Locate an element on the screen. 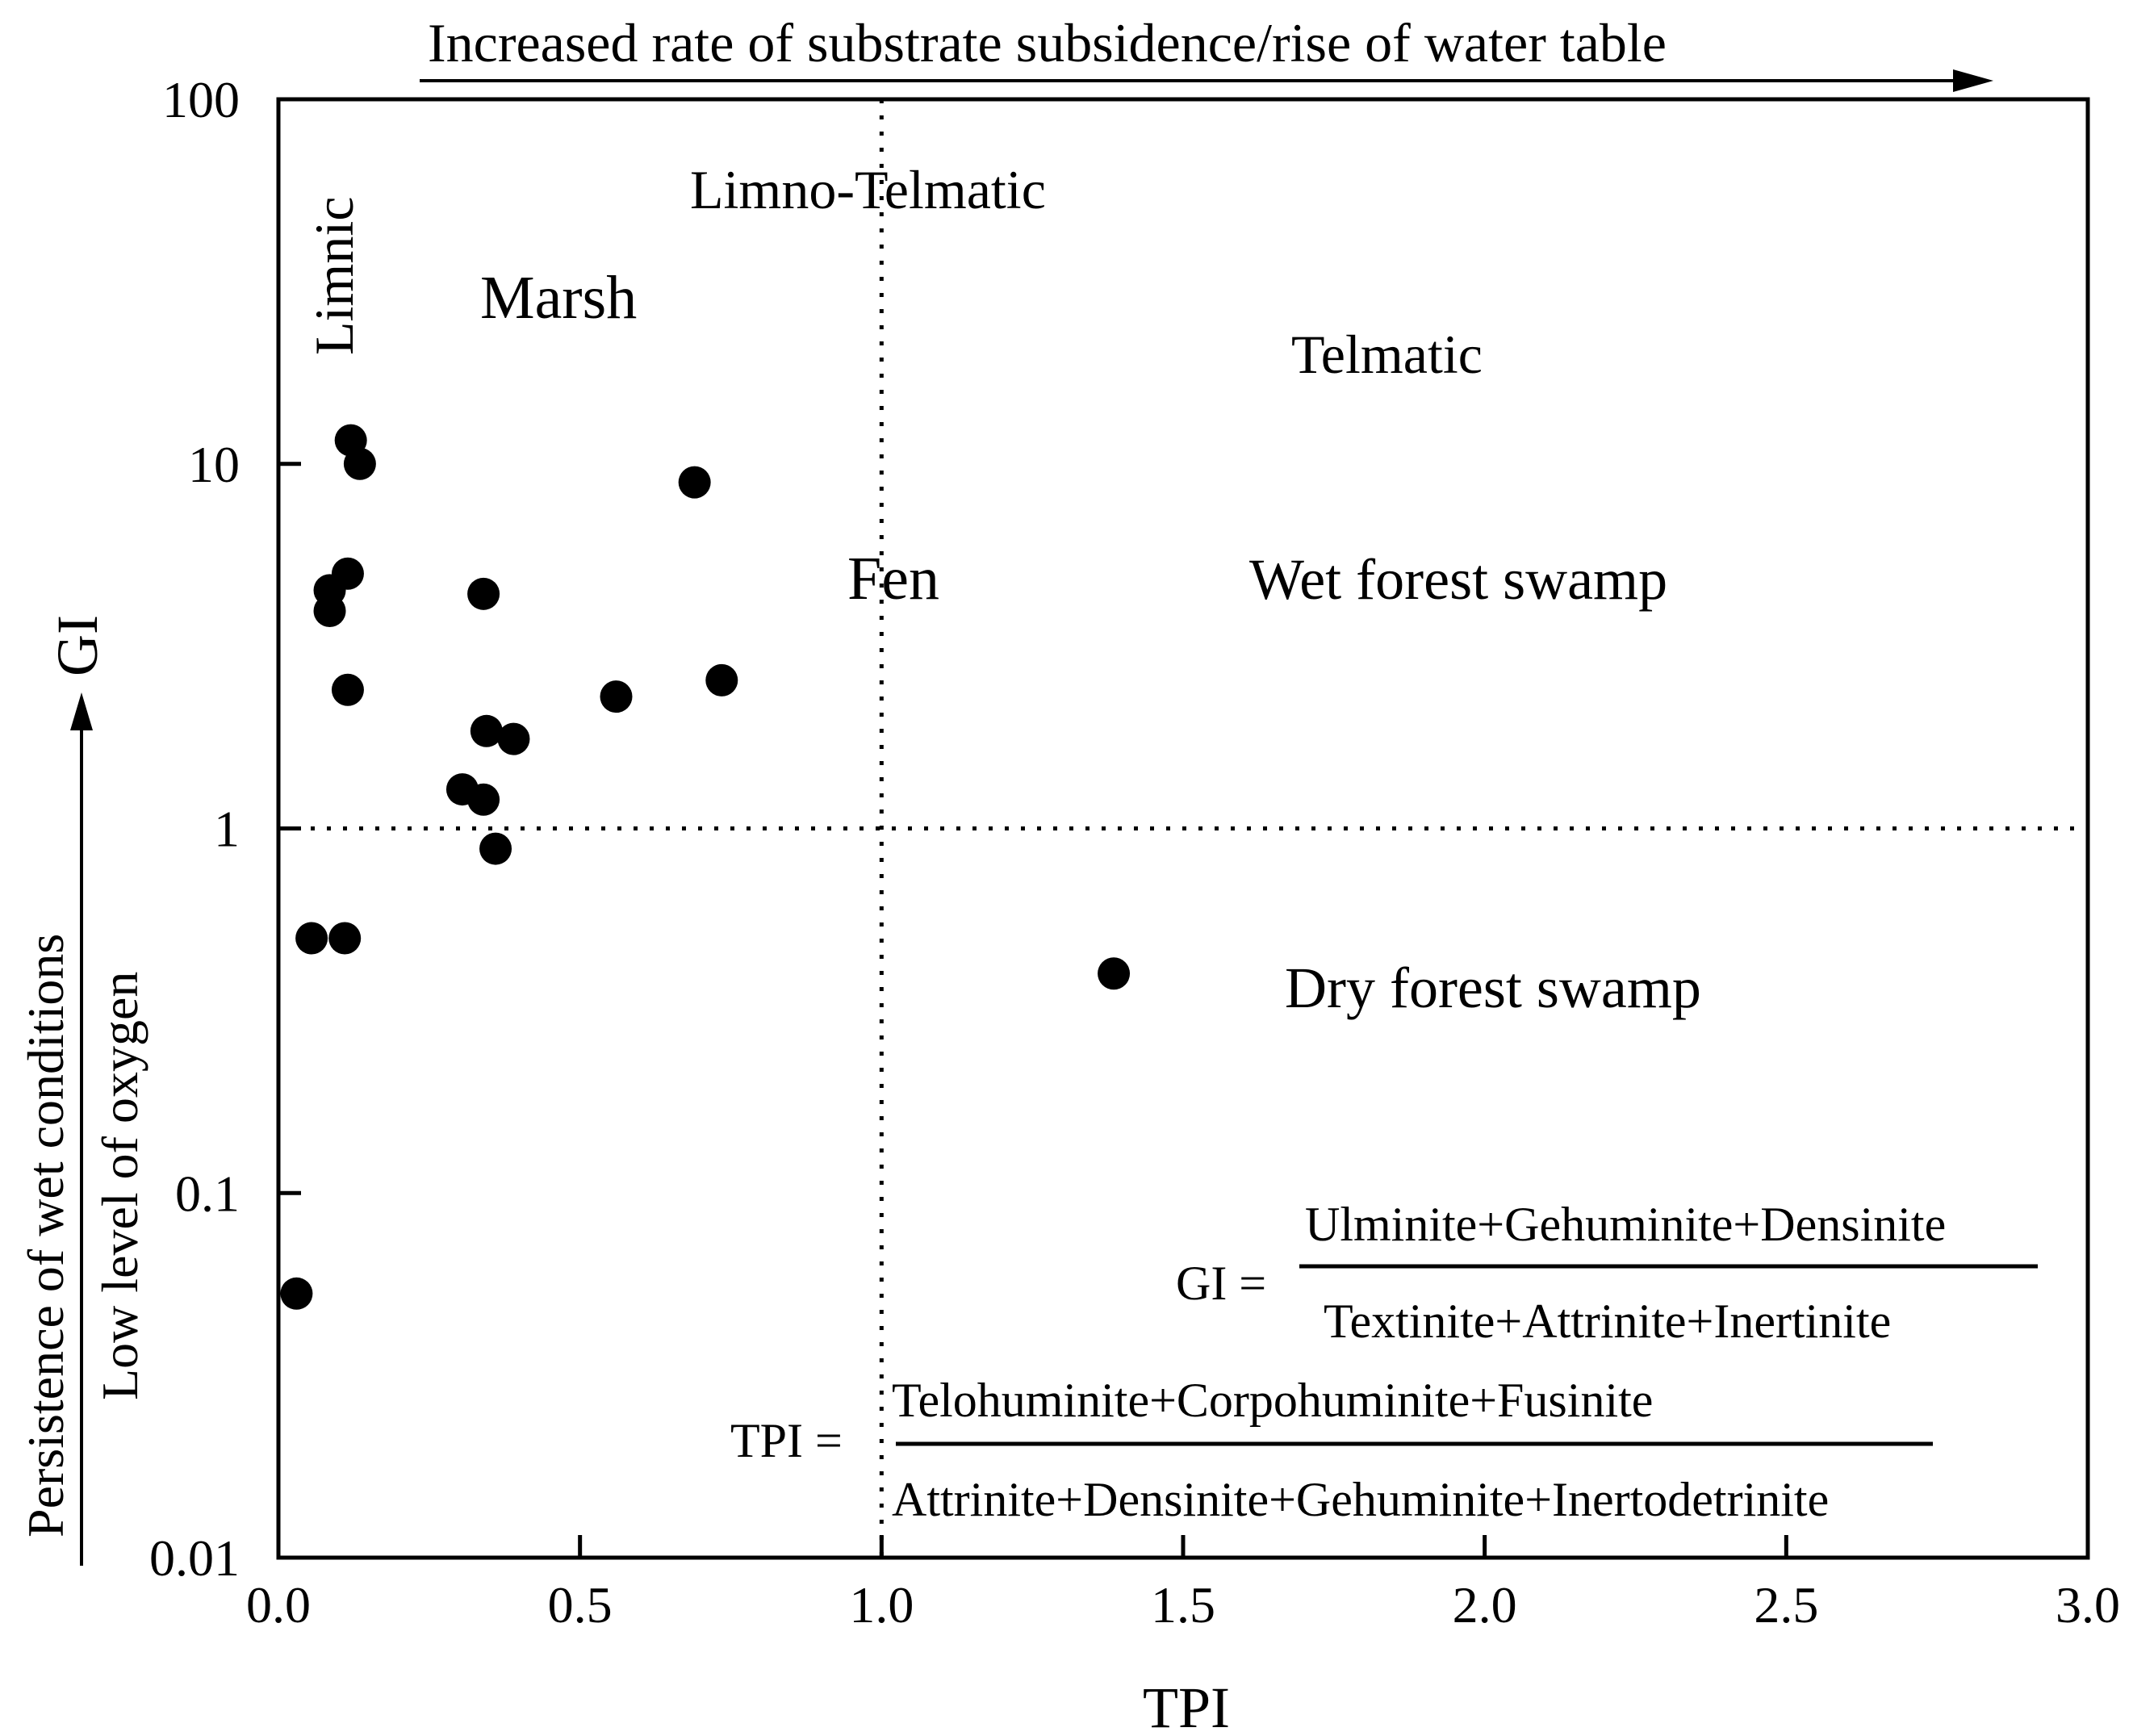 This screenshot has width=2133, height=1736. region-label-limno-telmatic: Limno-Telmatic is located at coordinates (868, 190).